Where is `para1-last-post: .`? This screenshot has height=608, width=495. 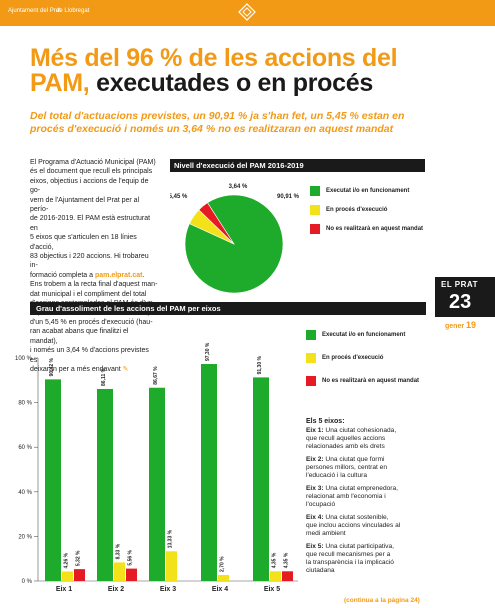
para1-last-post: . is located at coordinates (143, 275).